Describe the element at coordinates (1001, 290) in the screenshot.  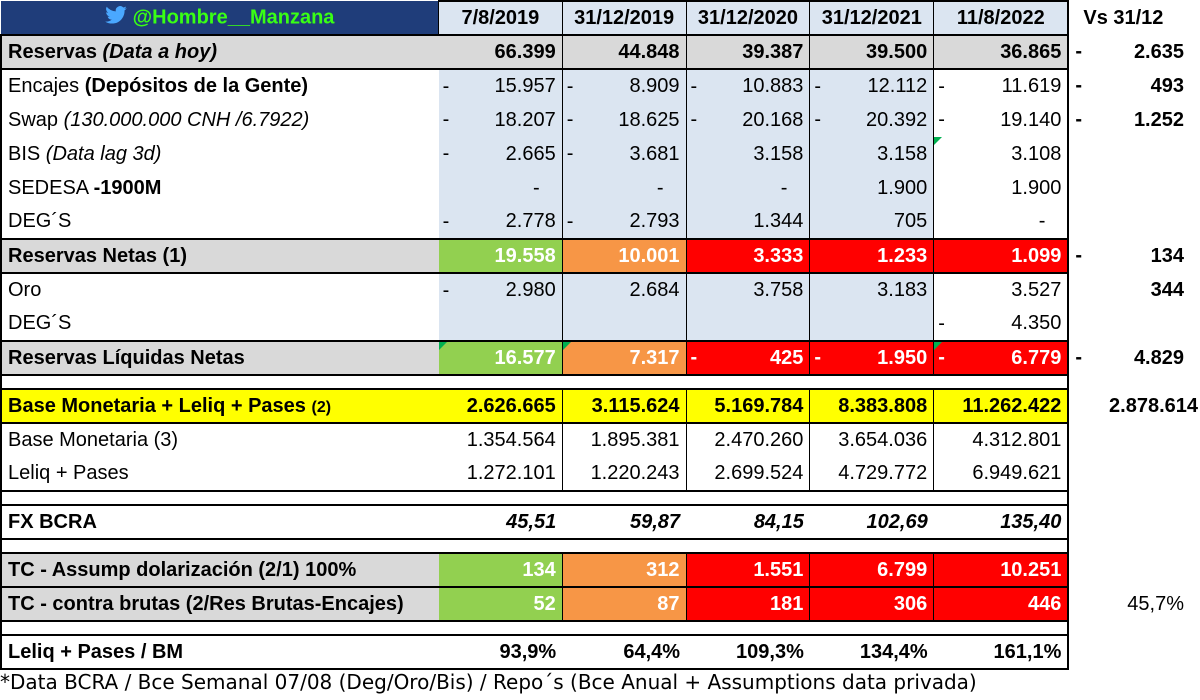
I see `cell: 3.527` at that location.